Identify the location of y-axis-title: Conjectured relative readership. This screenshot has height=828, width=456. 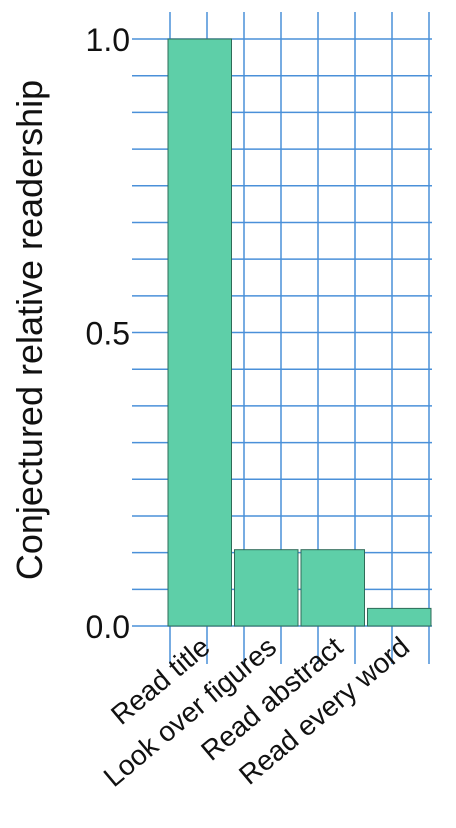
(29, 330).